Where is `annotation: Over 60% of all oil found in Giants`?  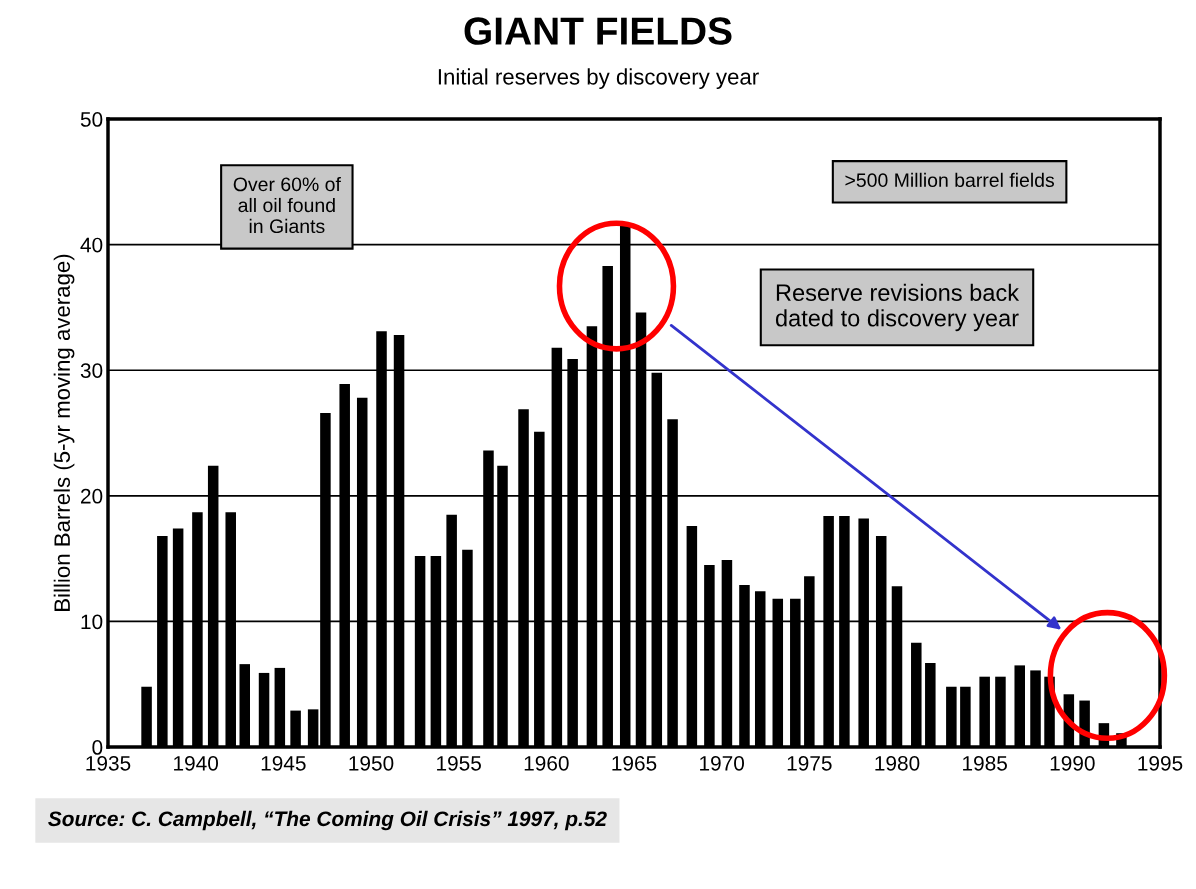 annotation: Over 60% of all oil found in Giants is located at coordinates (287, 205).